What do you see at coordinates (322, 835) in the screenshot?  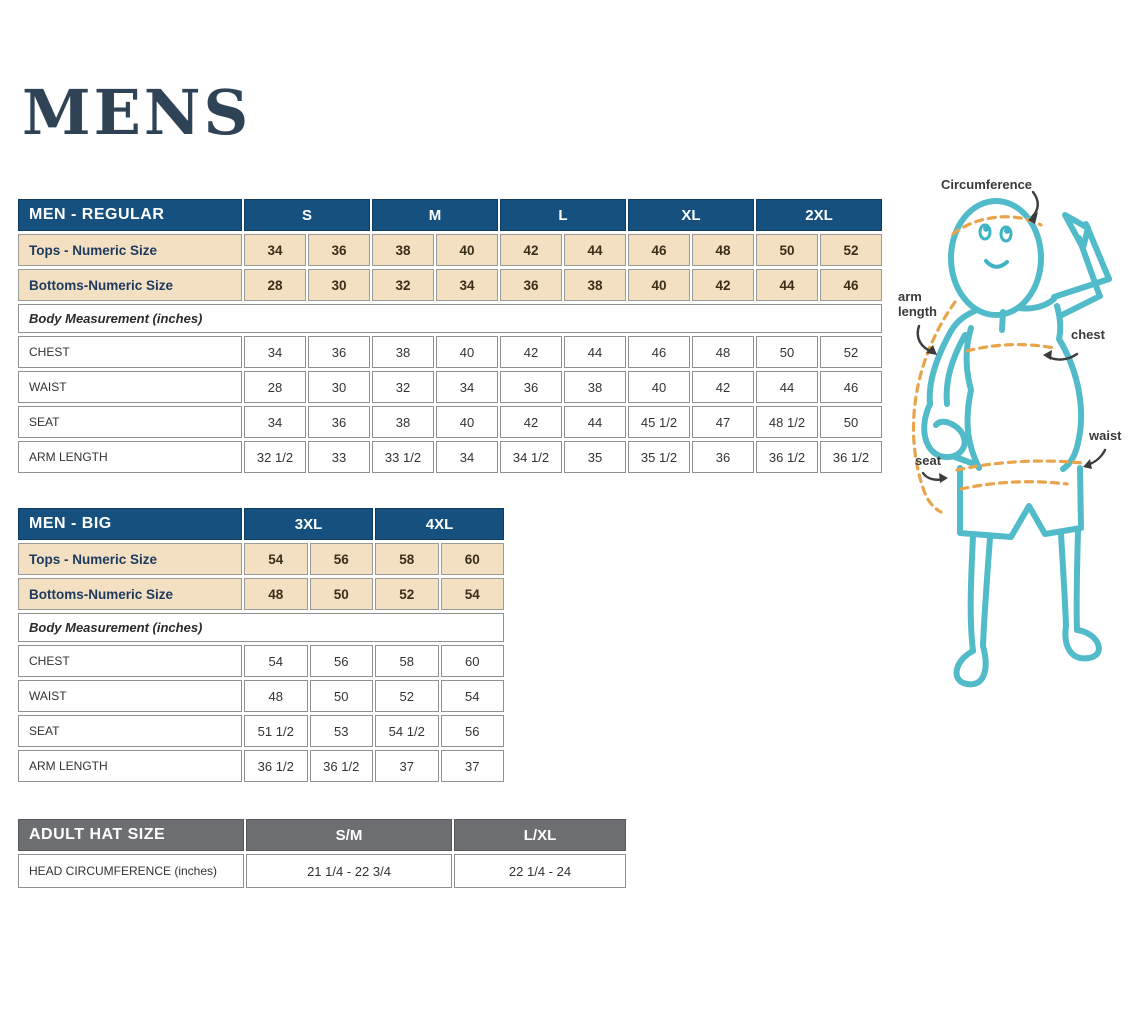 I see `hat-header-row: ADULT HAT SIZE S/M L/XL` at bounding box center [322, 835].